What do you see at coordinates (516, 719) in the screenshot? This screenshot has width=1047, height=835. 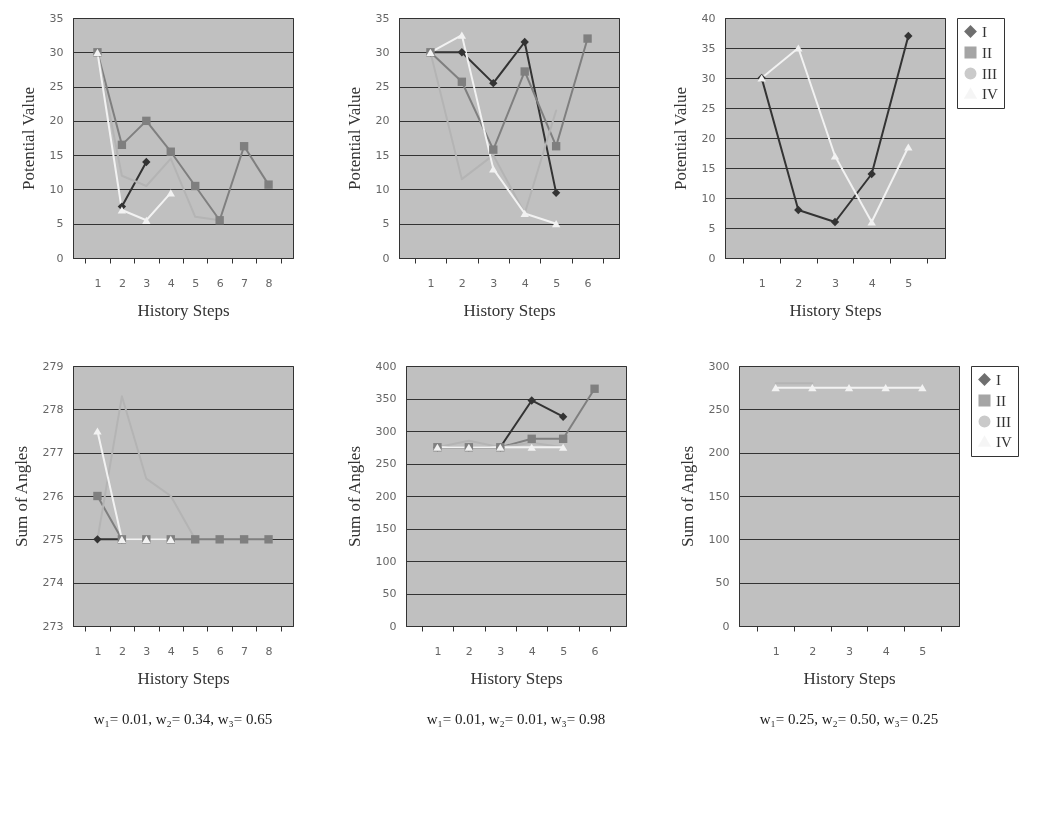 I see `text: w₁= 0.01, w₂= 0.01, w₃= 0.98` at bounding box center [516, 719].